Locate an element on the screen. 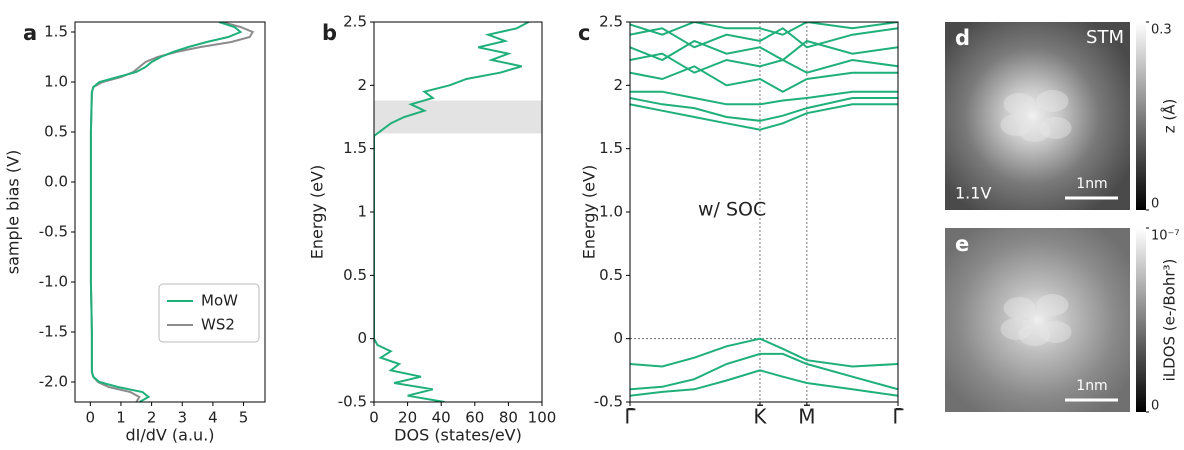  colorbar-tick-label: 0.3 is located at coordinates (1161, 30).